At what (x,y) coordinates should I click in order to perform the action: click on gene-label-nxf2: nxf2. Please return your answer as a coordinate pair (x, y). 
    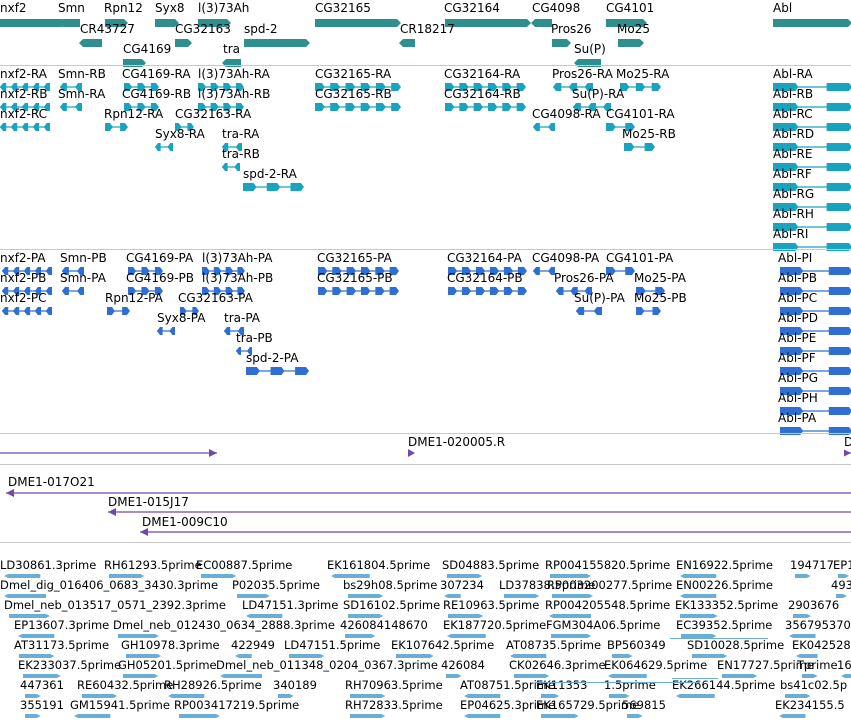
    Looking at the image, I should click on (13, 8).